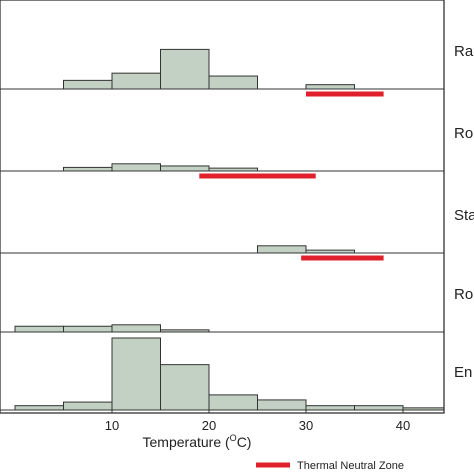 This screenshot has height=474, width=474. What do you see at coordinates (464, 215) in the screenshot?
I see `panel-label: Sta` at bounding box center [464, 215].